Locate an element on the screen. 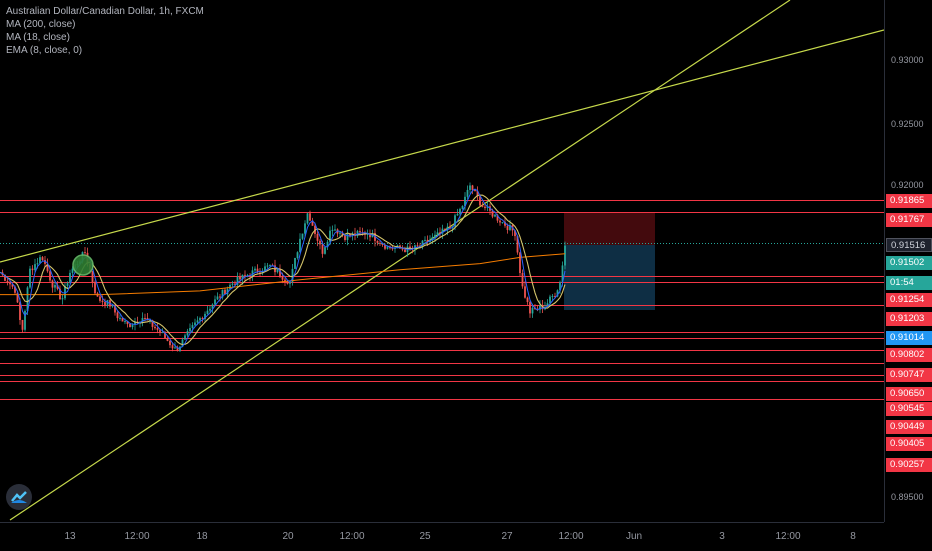 The image size is (932, 551). price-tag: 0.91767 is located at coordinates (909, 220).